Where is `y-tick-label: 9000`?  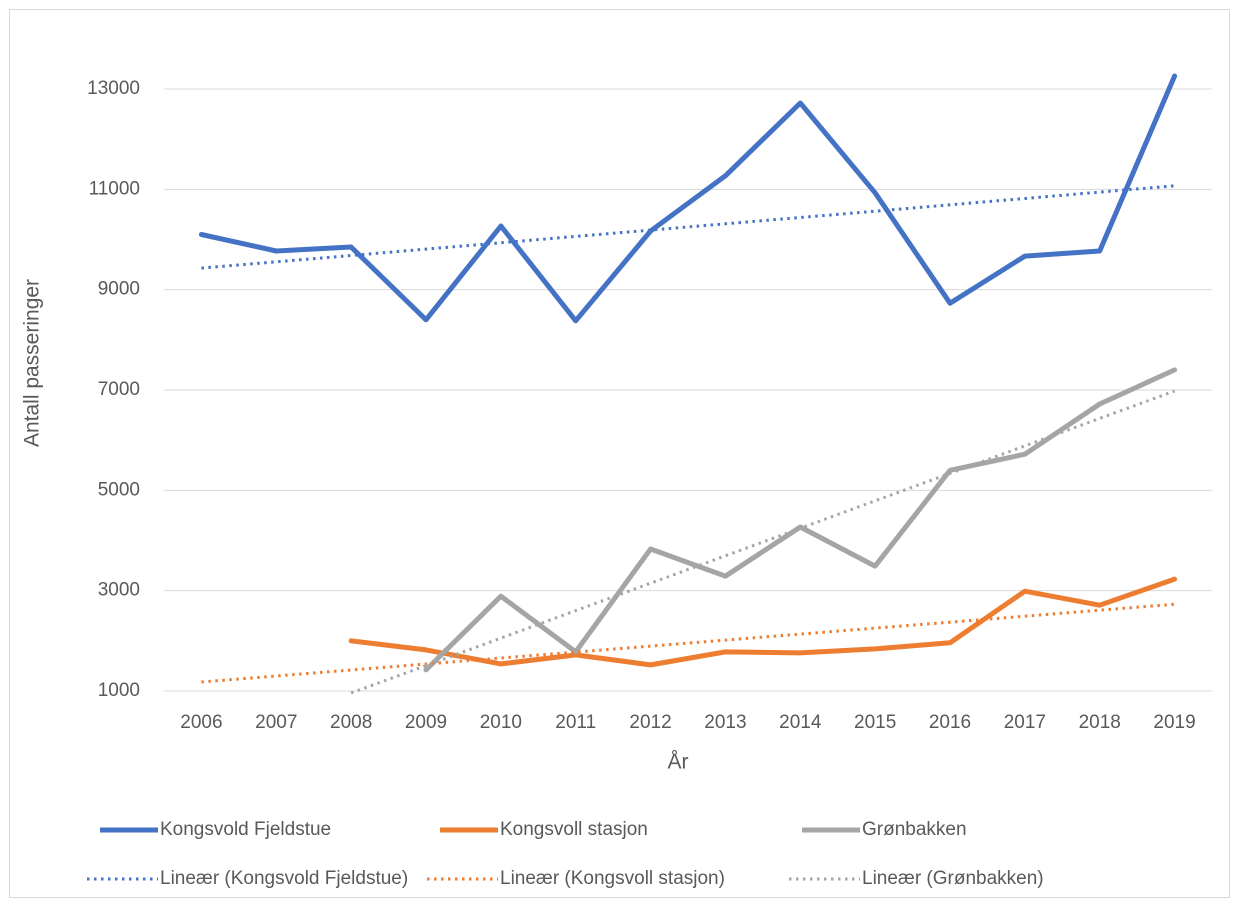 y-tick-label: 9000 is located at coordinates (119, 289).